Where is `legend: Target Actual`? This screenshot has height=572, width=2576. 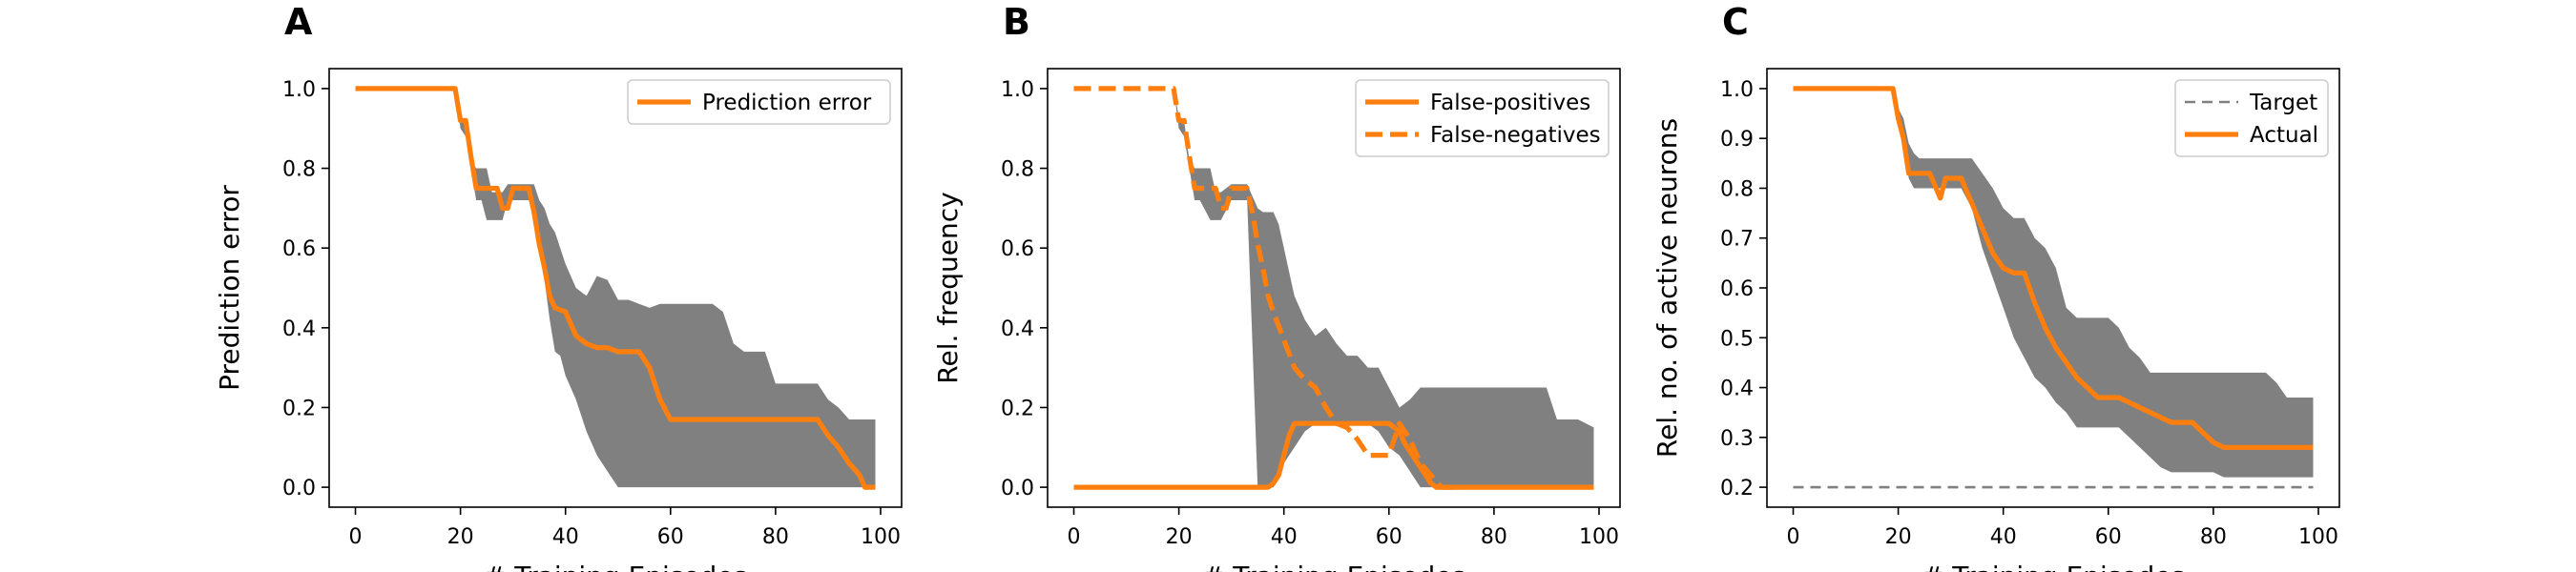 legend: Target Actual is located at coordinates (2251, 118).